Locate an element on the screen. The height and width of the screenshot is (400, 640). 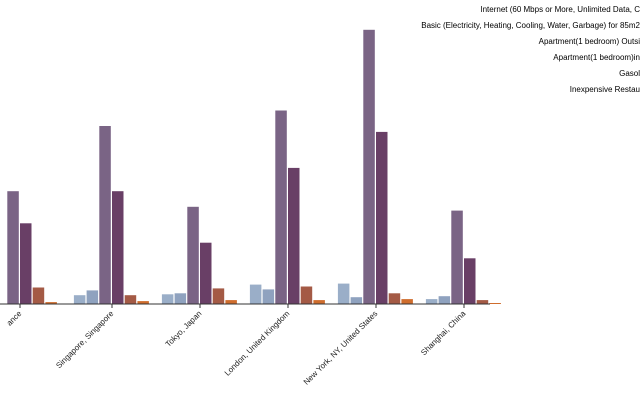
bar-s5-c1 is located at coordinates (143, 302).